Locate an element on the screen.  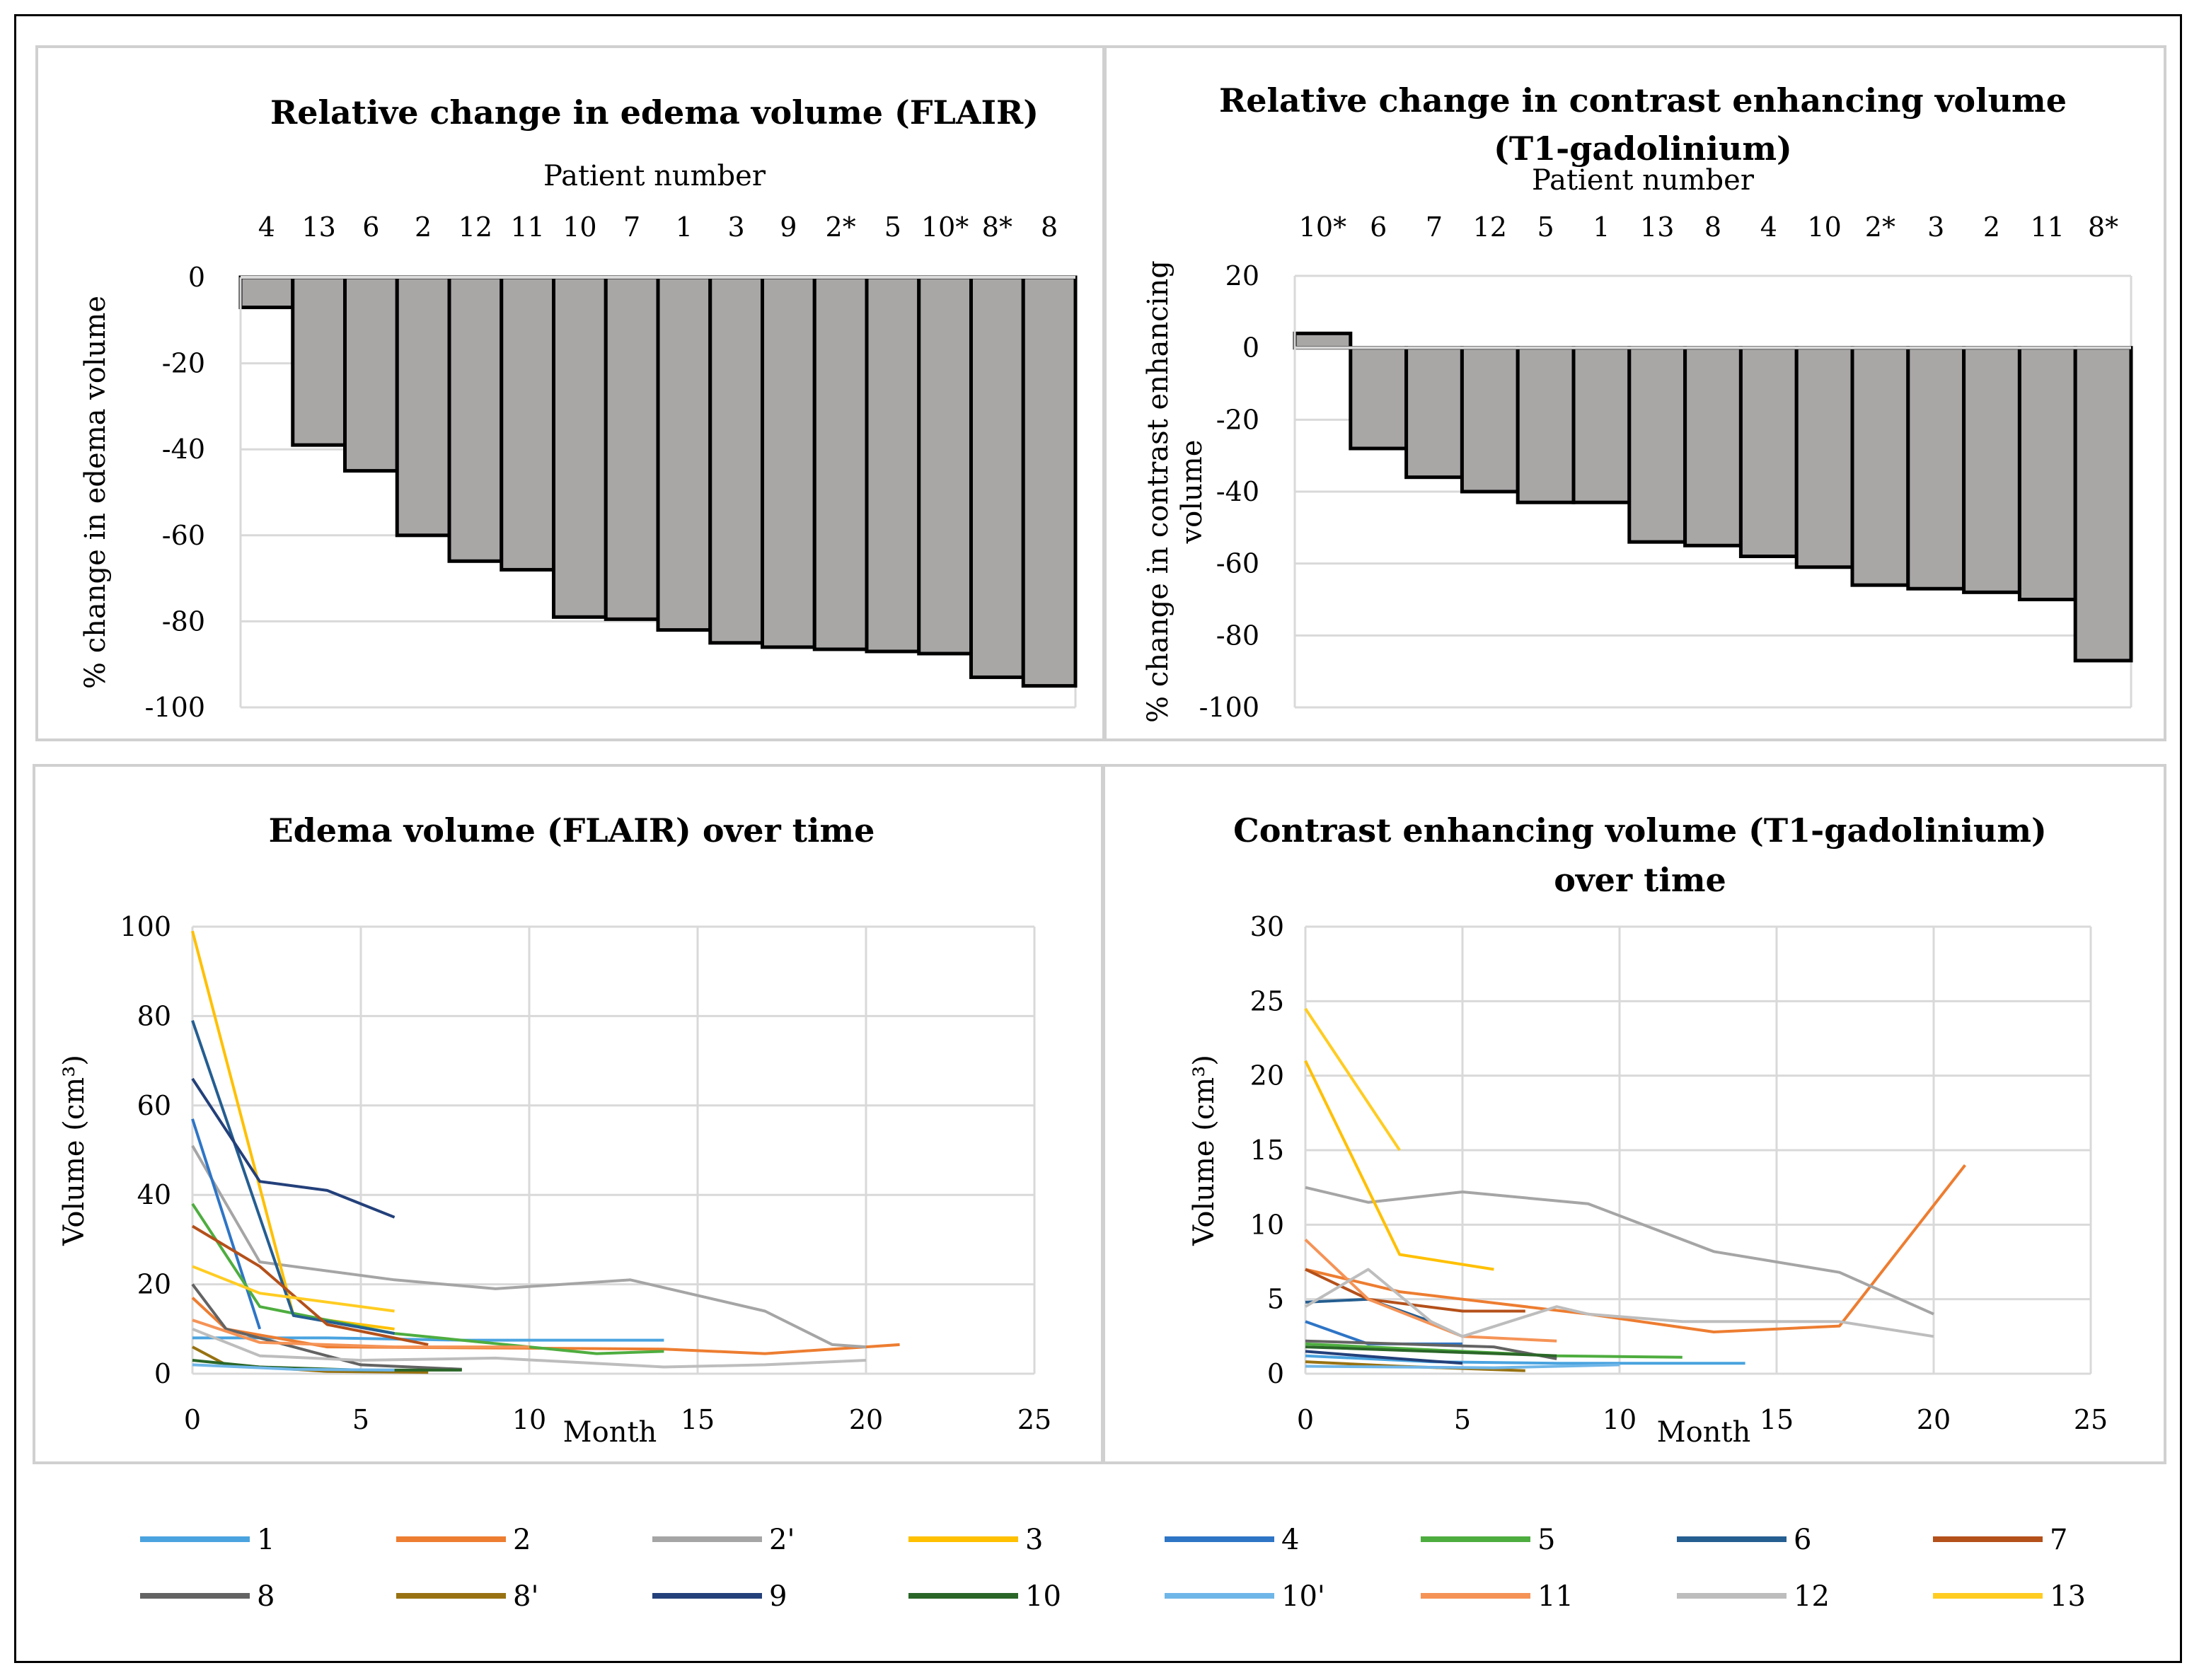
legend-item: 8' is located at coordinates (467, 1596).